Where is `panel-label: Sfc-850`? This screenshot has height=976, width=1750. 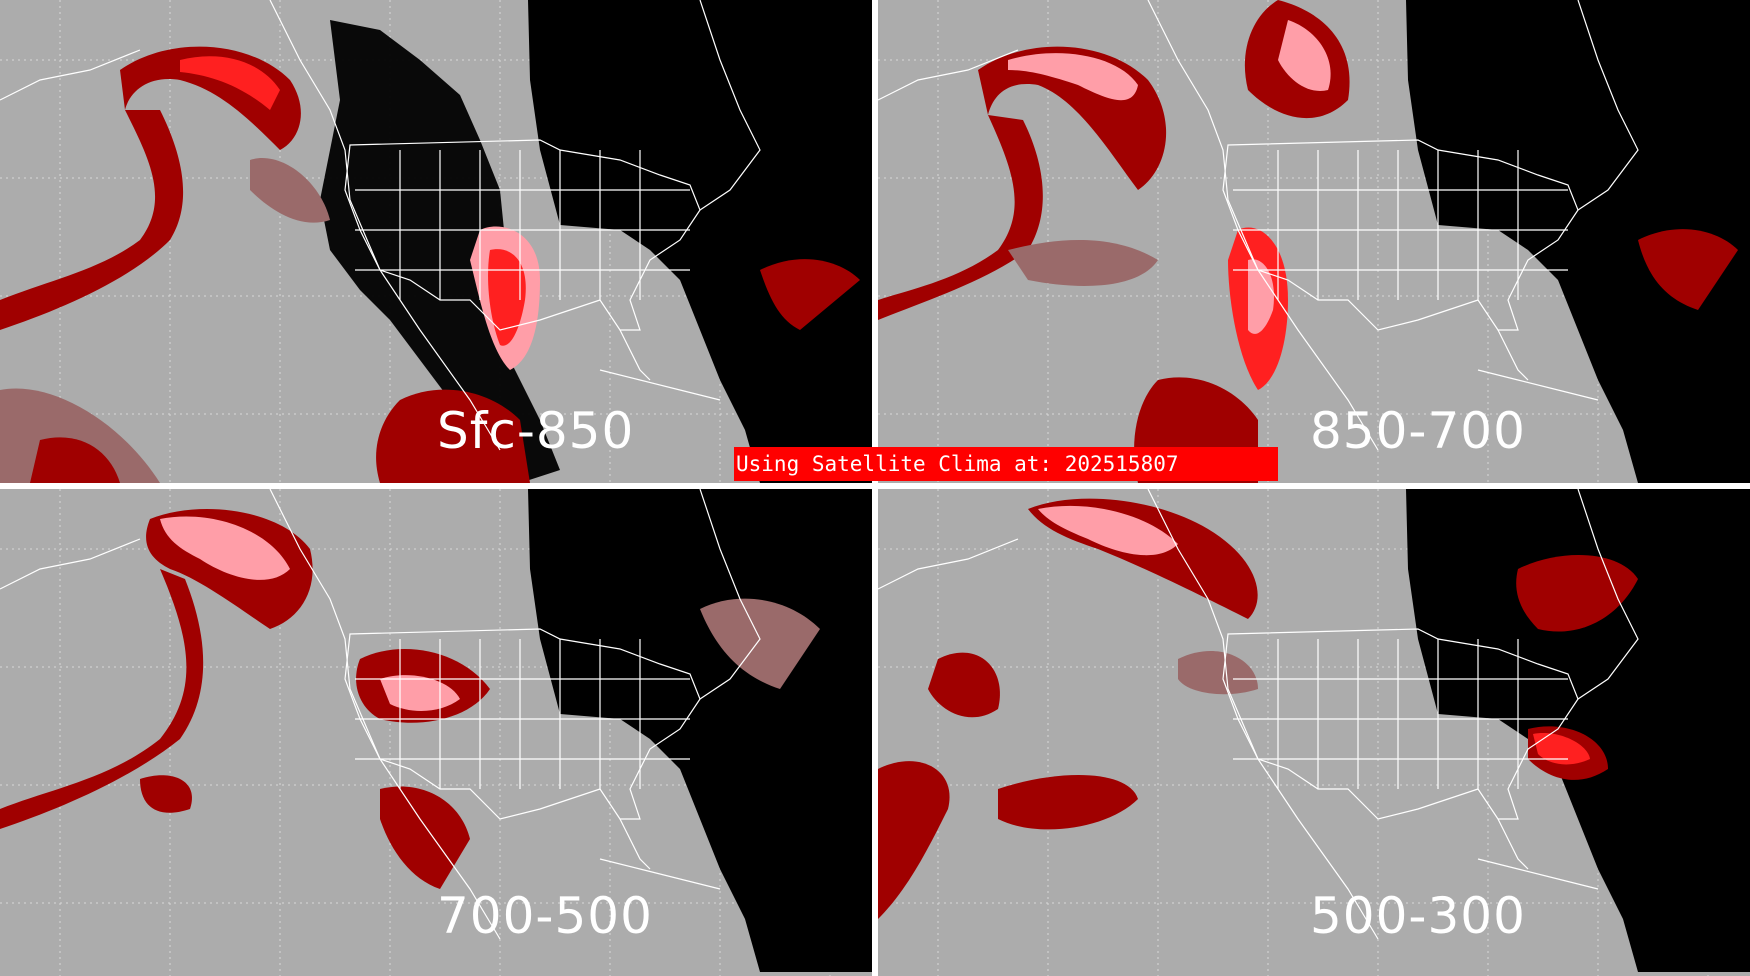 panel-label: Sfc-850 is located at coordinates (536, 431).